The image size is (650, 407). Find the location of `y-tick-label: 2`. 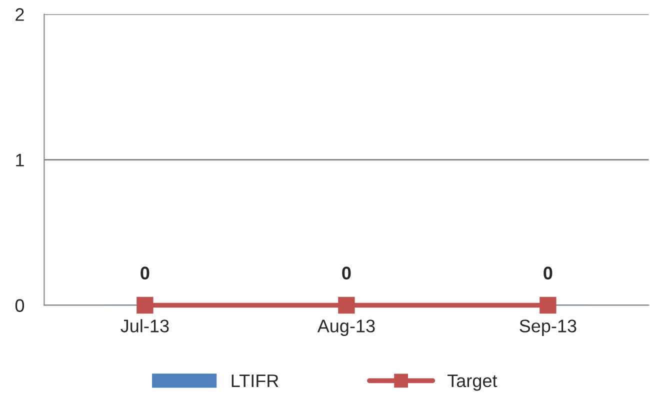

y-tick-label: 2 is located at coordinates (20, 14).